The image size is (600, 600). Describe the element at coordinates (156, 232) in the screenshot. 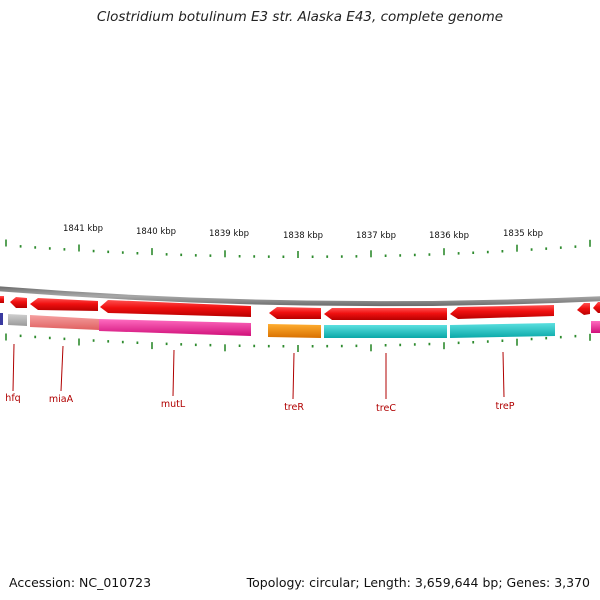

I see `tick-label-1840: 1840 kbp` at that location.